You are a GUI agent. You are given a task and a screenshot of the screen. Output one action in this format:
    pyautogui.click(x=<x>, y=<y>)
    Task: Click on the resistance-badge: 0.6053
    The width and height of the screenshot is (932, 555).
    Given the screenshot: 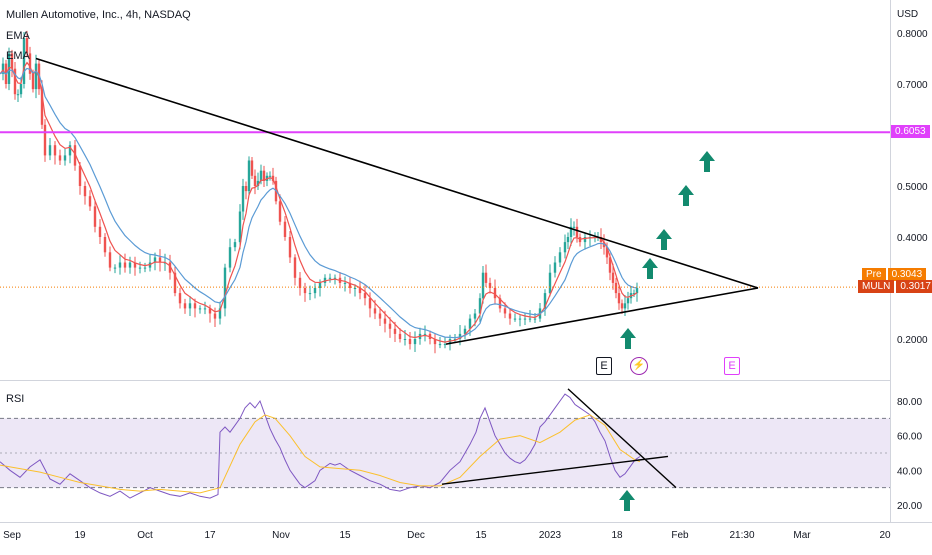 What is the action you would take?
    pyautogui.click(x=910, y=132)
    